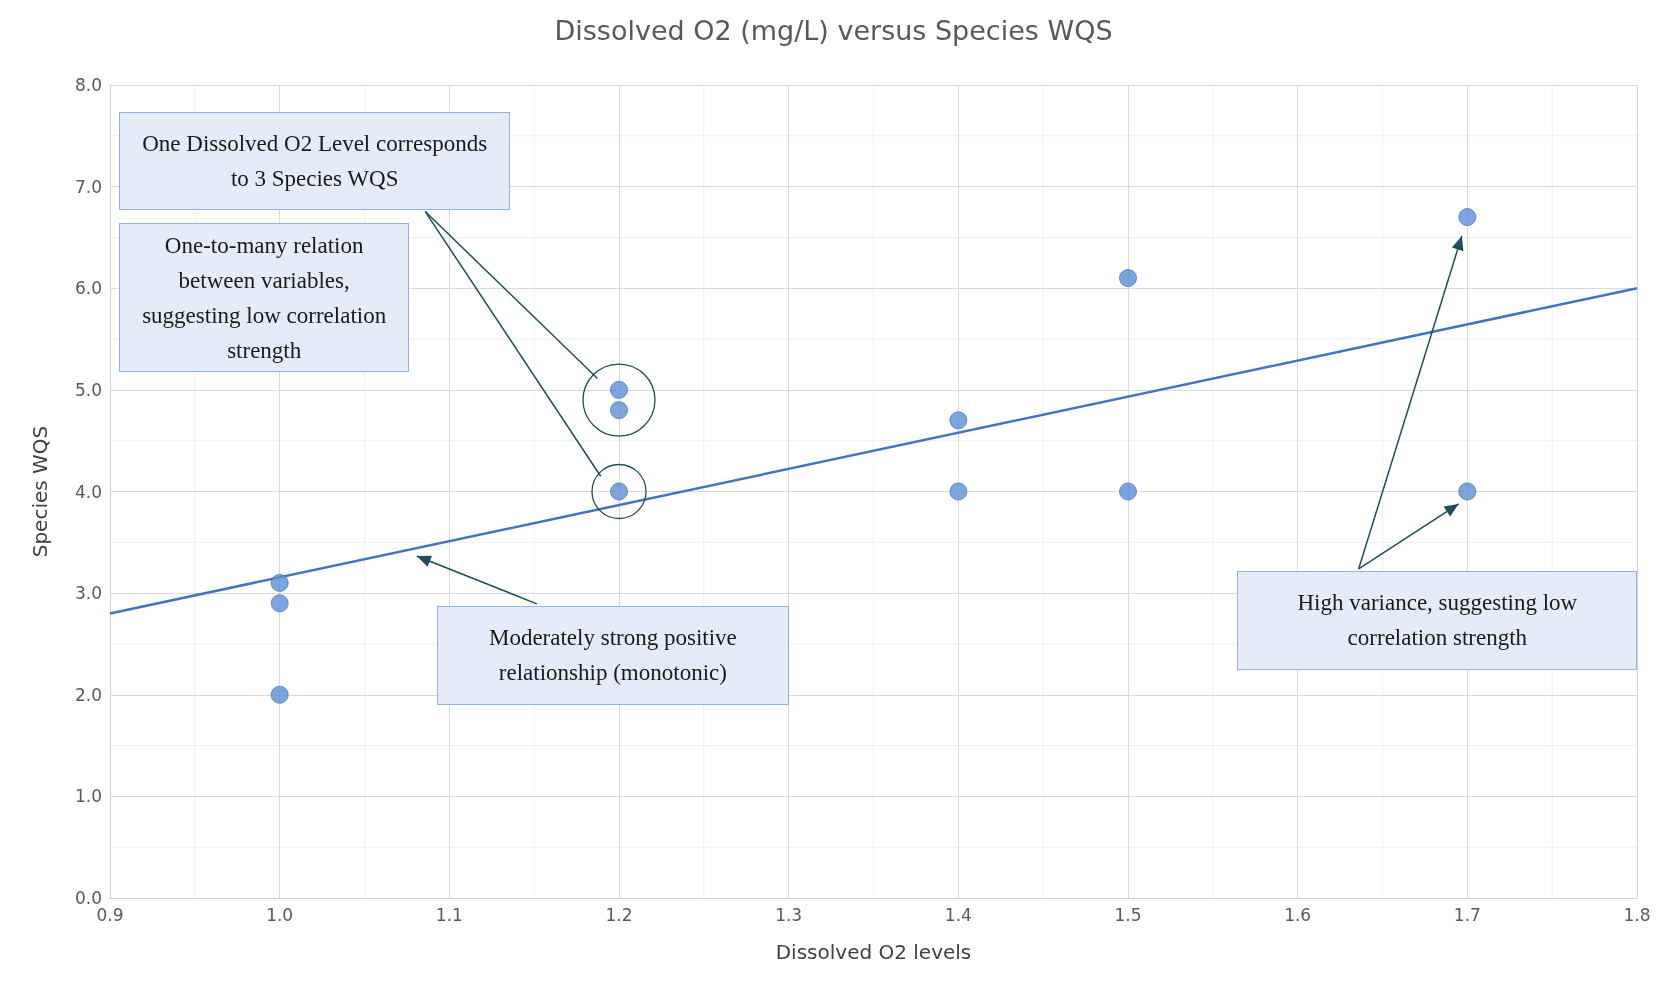  Describe the element at coordinates (88, 491) in the screenshot. I see `y-tick-label: 4.0` at that location.